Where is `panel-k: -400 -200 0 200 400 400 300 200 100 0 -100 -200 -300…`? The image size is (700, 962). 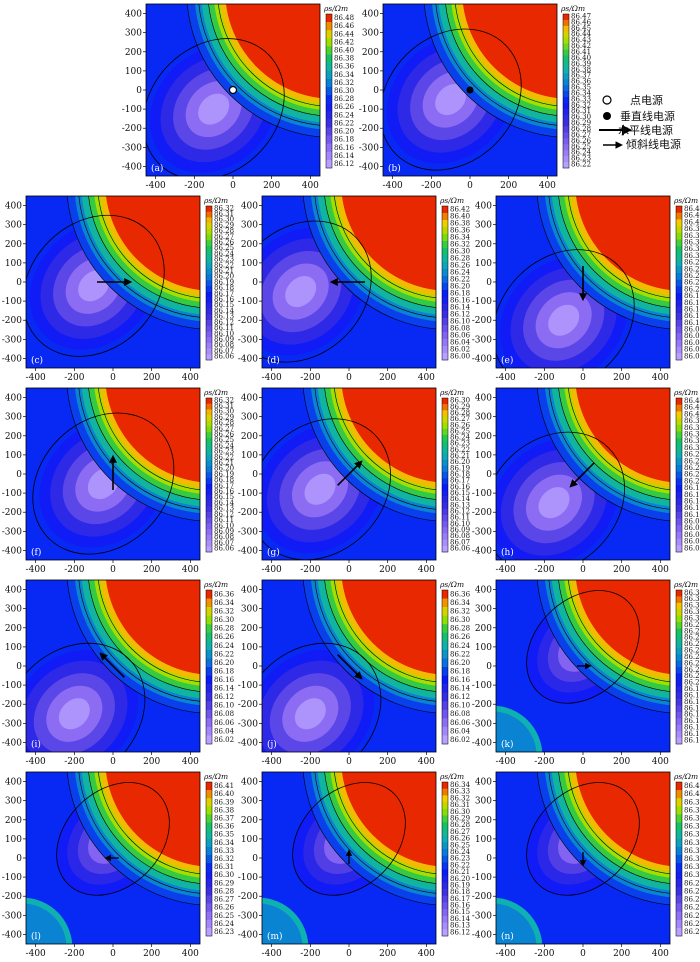 panel-k: -400 -200 0 200 400 400 300 200 100 0 -100 -200 -300… is located at coordinates (586, 673).